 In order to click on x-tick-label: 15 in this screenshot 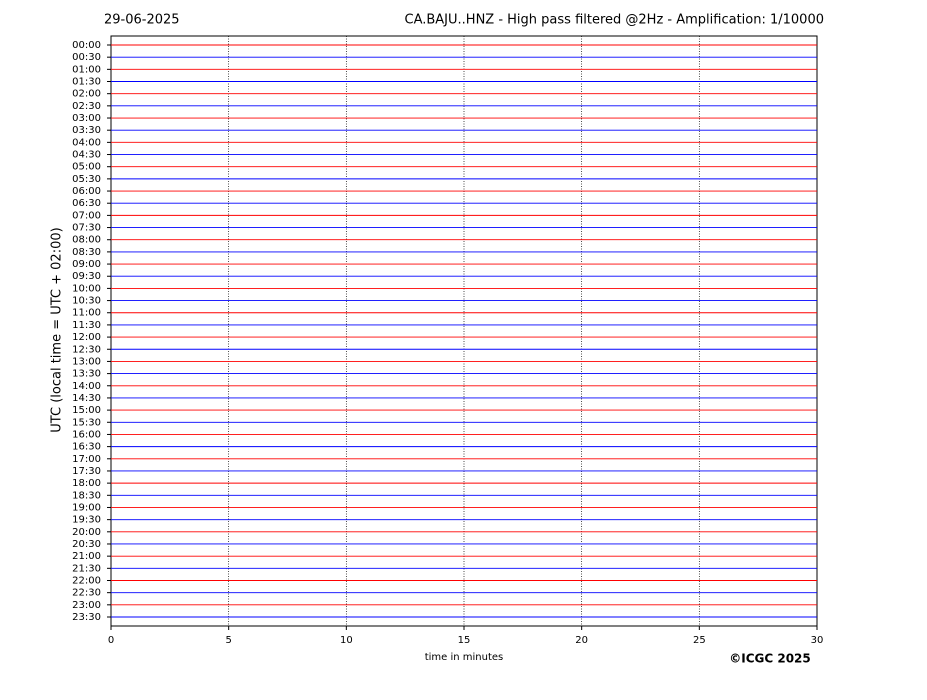, I will do `click(464, 640)`.